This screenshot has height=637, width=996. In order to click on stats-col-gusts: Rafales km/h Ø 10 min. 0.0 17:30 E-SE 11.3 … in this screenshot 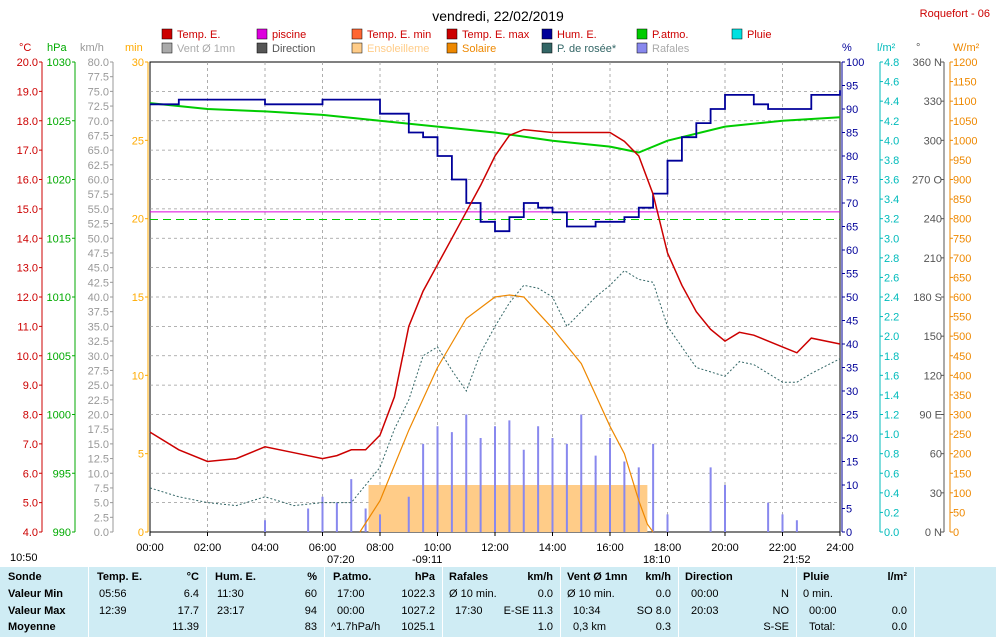, I will do `click(501, 602)`.